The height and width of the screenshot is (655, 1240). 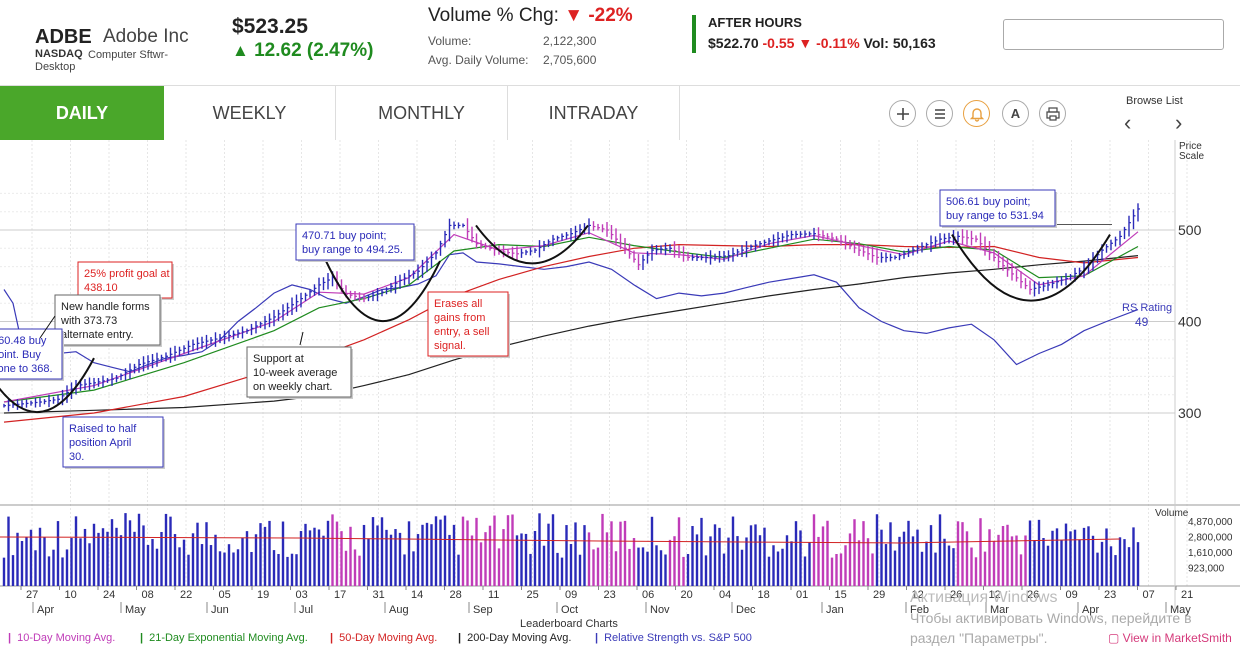 What do you see at coordinates (417, 595) in the screenshot?
I see `x-tick-label: 14` at bounding box center [417, 595].